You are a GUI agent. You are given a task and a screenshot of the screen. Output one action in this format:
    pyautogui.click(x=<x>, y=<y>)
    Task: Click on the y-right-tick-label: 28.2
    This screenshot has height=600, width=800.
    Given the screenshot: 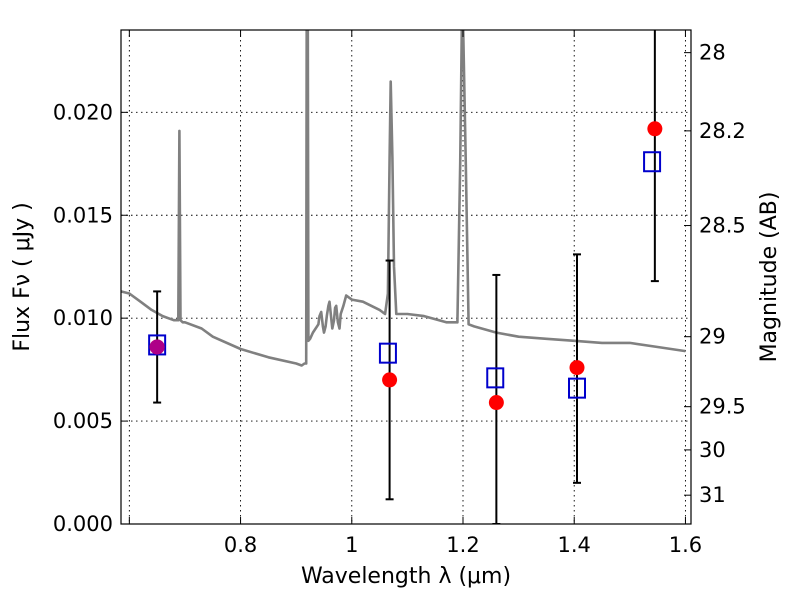 What is the action you would take?
    pyautogui.click(x=722, y=131)
    